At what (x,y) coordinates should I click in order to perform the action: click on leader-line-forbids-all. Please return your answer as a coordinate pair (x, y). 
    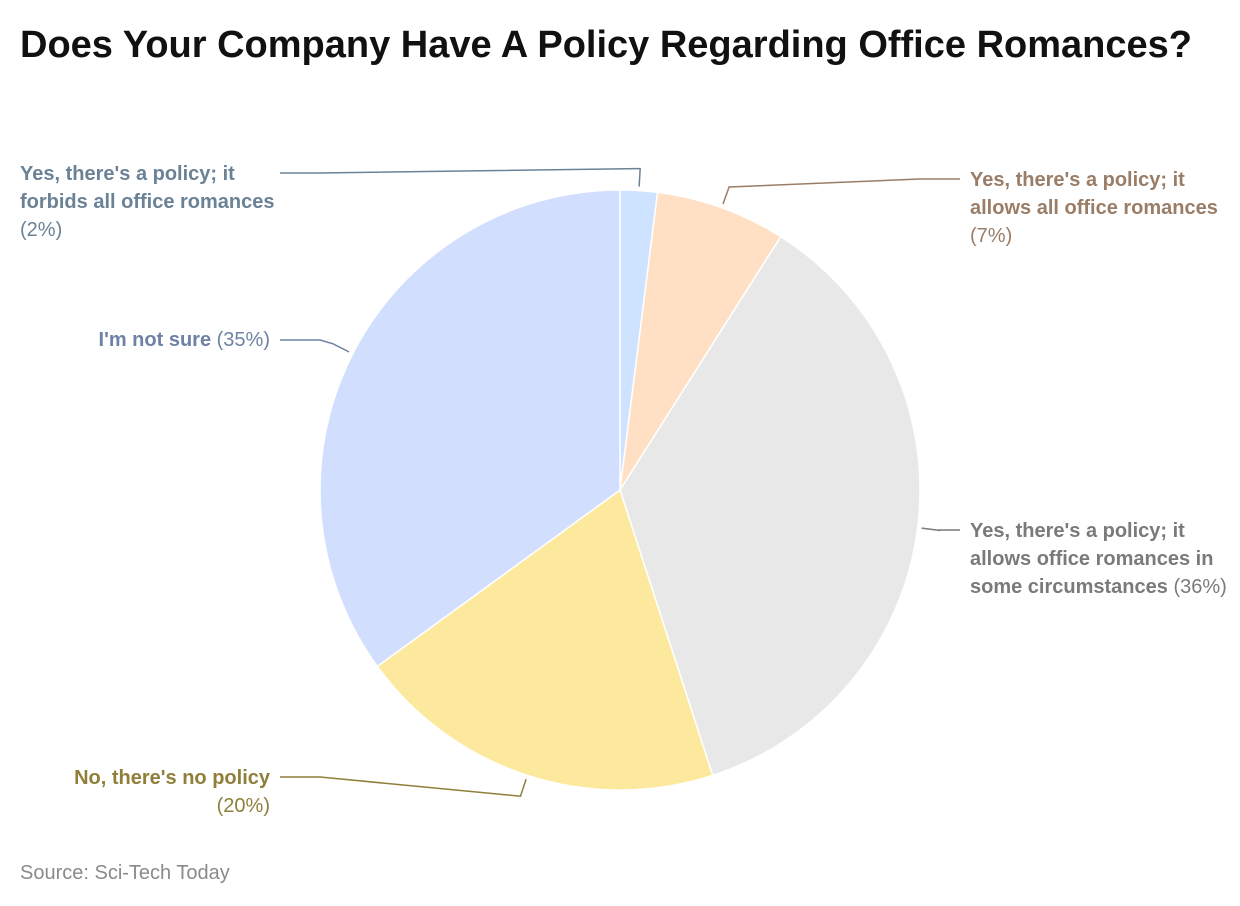
    Looking at the image, I should click on (460, 177).